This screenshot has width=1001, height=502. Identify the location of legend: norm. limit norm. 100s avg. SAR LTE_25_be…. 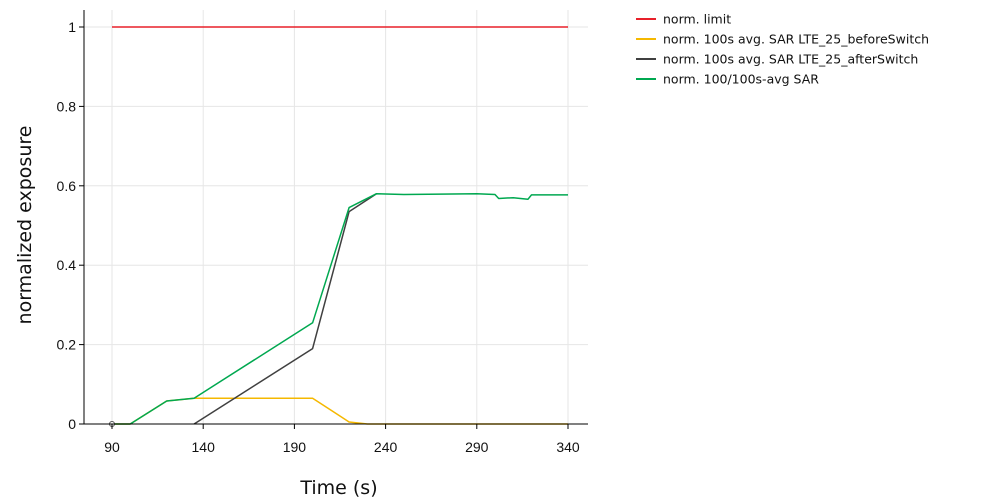
(782, 49).